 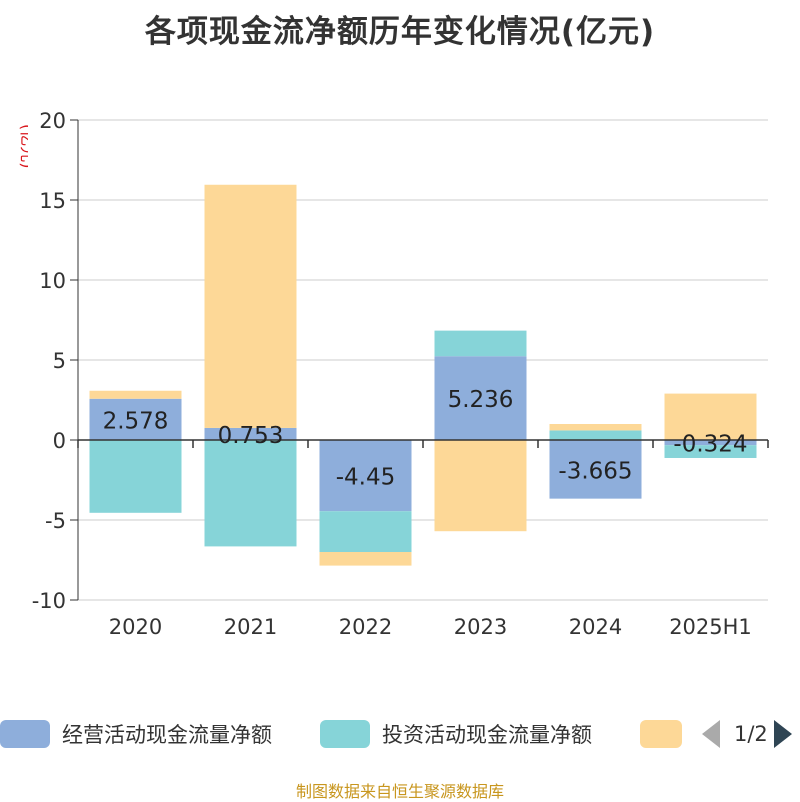 I want to click on x-tick-label: 2025H1, so click(x=710, y=627).